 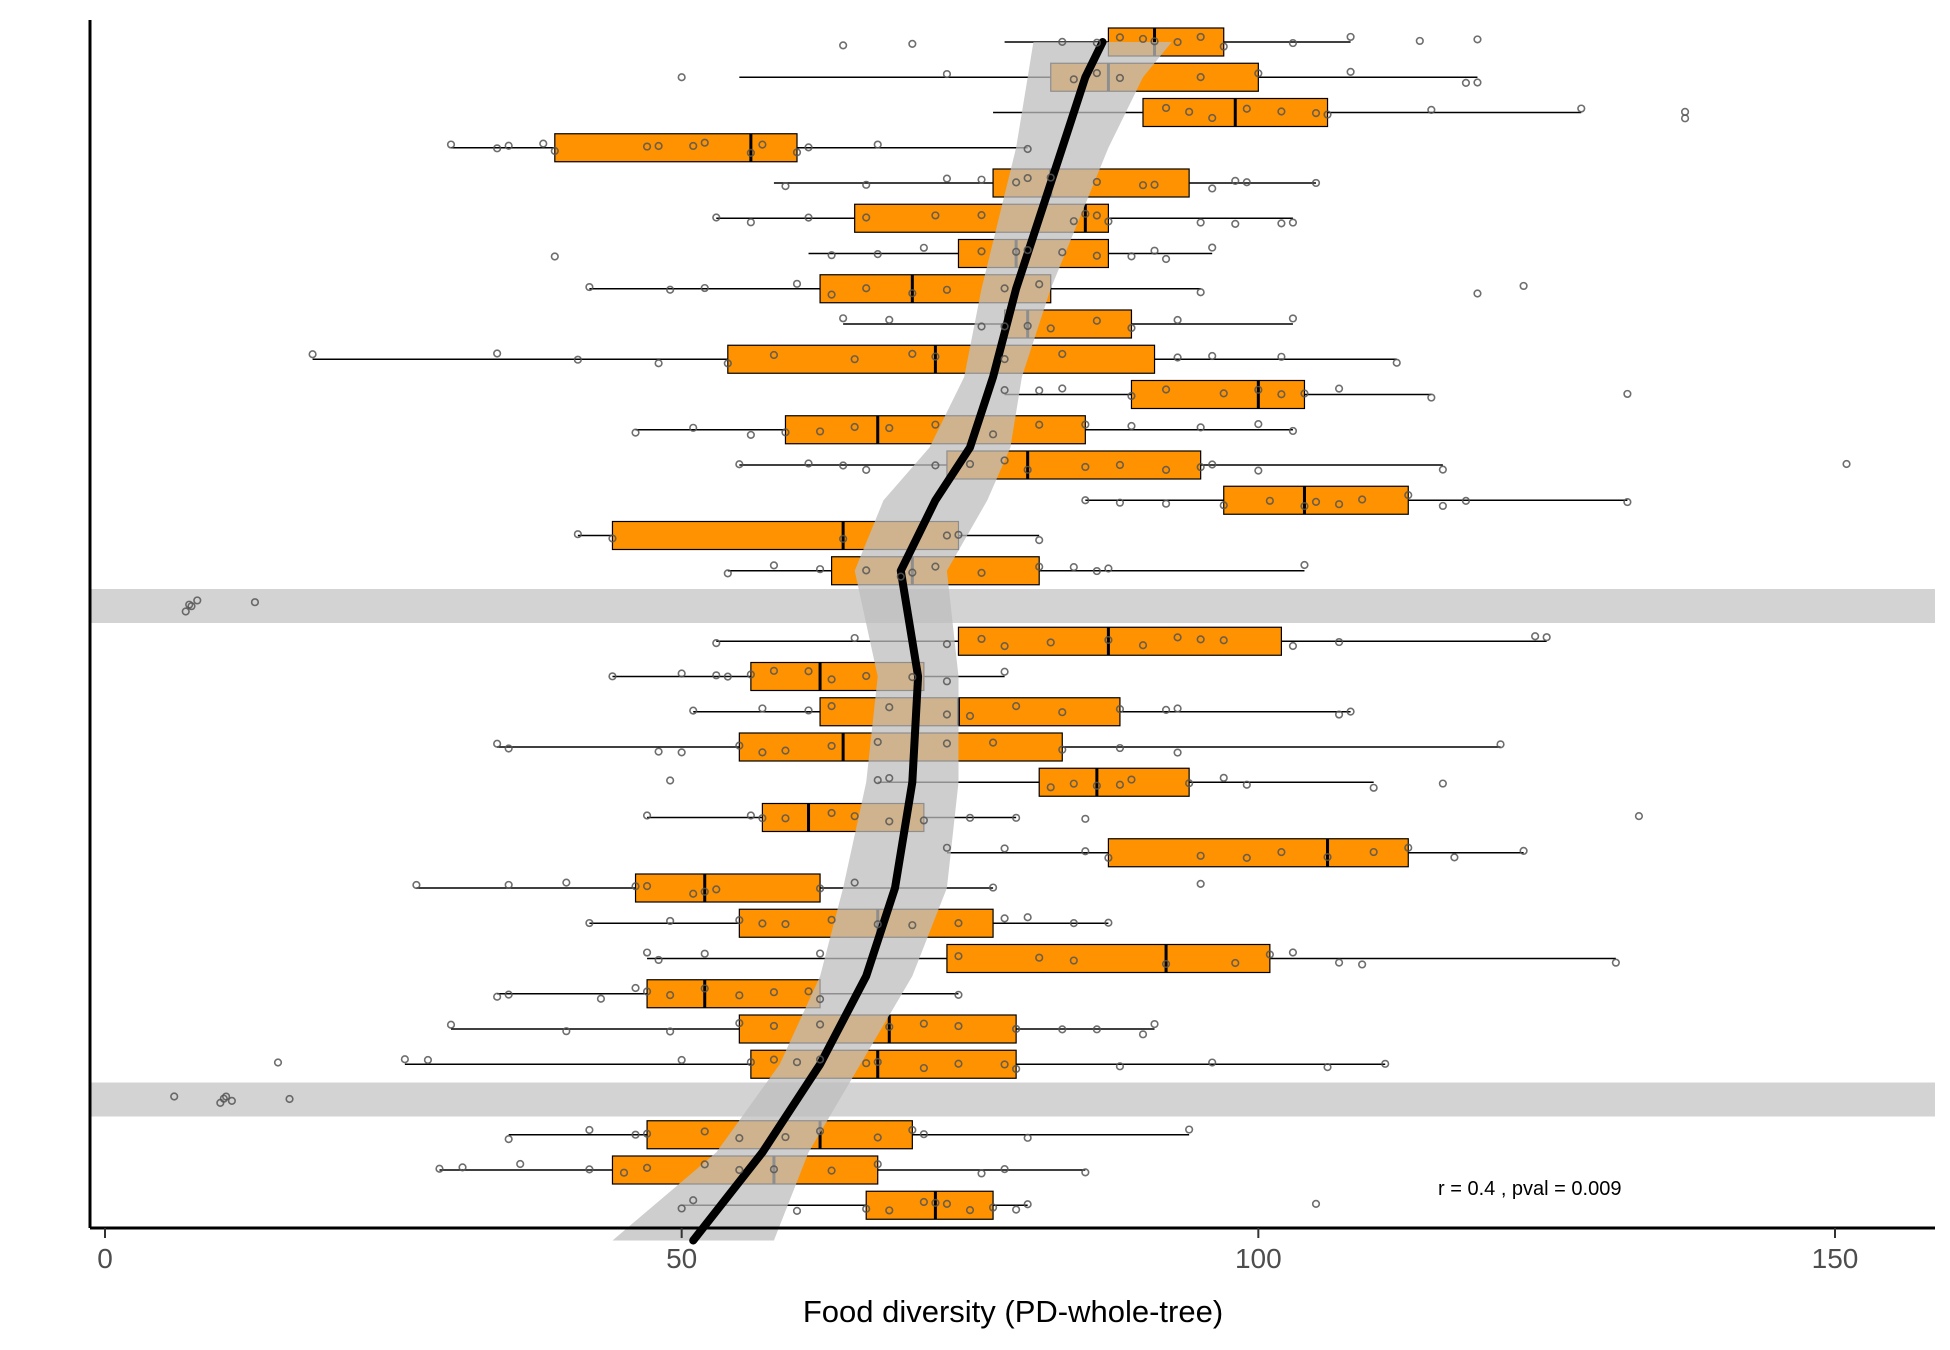 What do you see at coordinates (105, 1258) in the screenshot?
I see `x-tick-label: 0` at bounding box center [105, 1258].